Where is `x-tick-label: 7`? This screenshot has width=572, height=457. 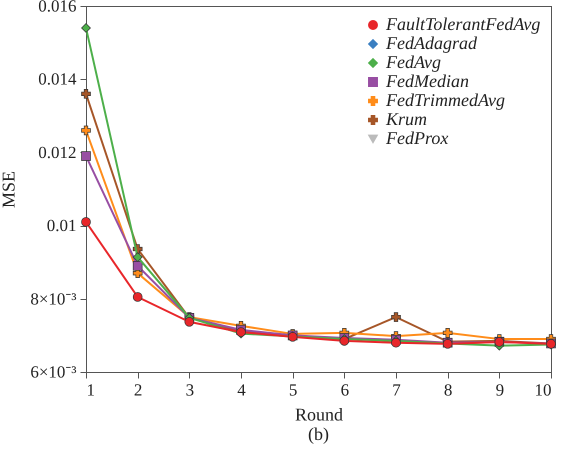
x-tick-label: 7 is located at coordinates (397, 390).